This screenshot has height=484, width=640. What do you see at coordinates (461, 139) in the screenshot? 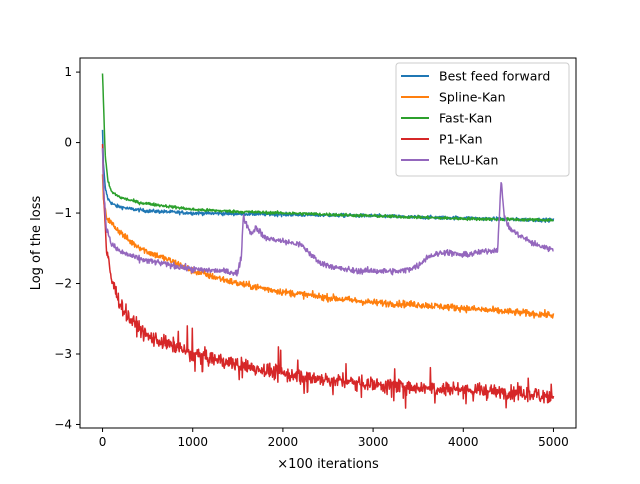
I see `legend-label: P1-Kan` at bounding box center [461, 139].